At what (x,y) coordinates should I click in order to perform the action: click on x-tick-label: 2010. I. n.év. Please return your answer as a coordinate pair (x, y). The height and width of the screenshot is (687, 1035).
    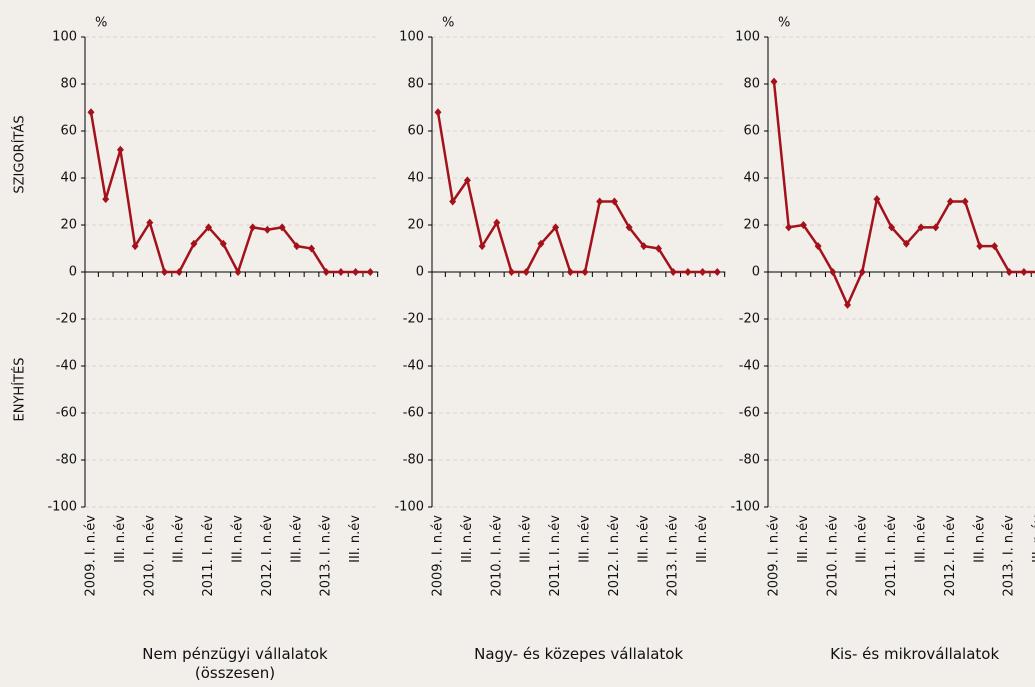
    Looking at the image, I should click on (496, 556).